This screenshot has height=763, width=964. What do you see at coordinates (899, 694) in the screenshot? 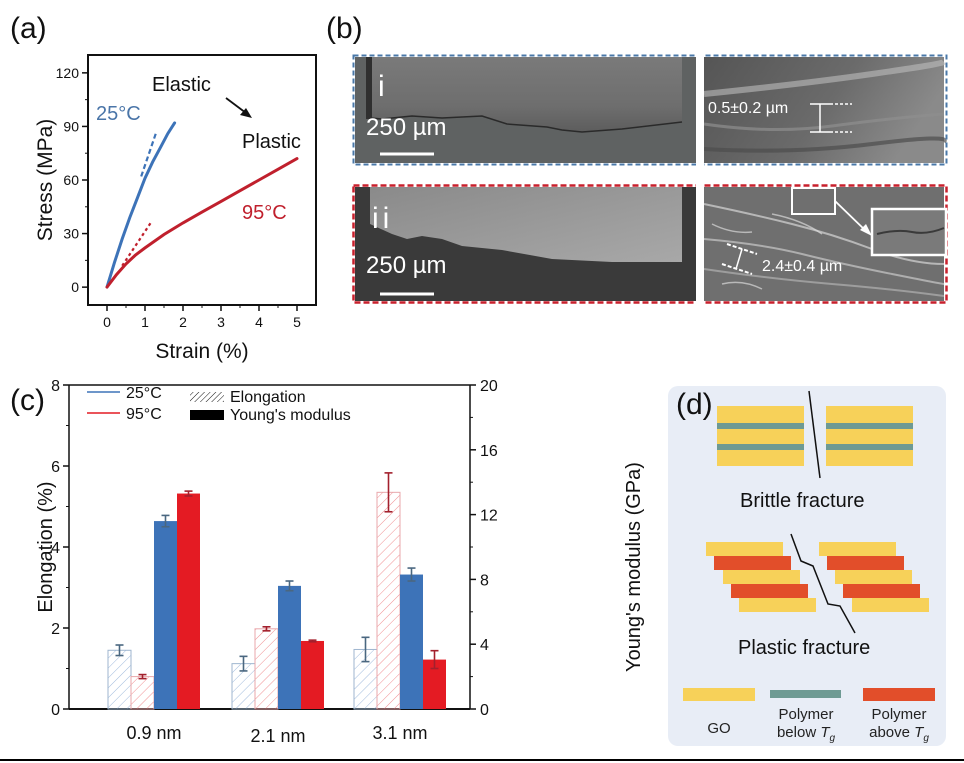
I see `legend-swatch-polymer-above` at bounding box center [899, 694].